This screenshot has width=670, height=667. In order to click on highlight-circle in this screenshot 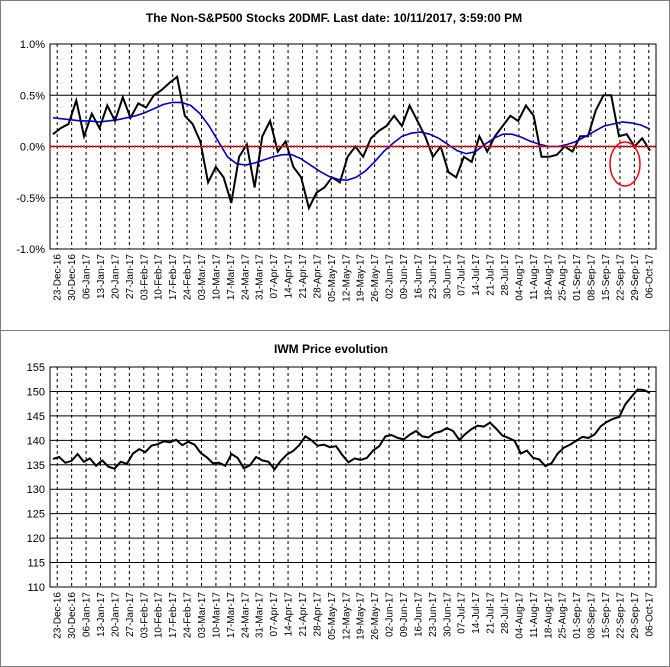, I will do `click(625, 164)`.